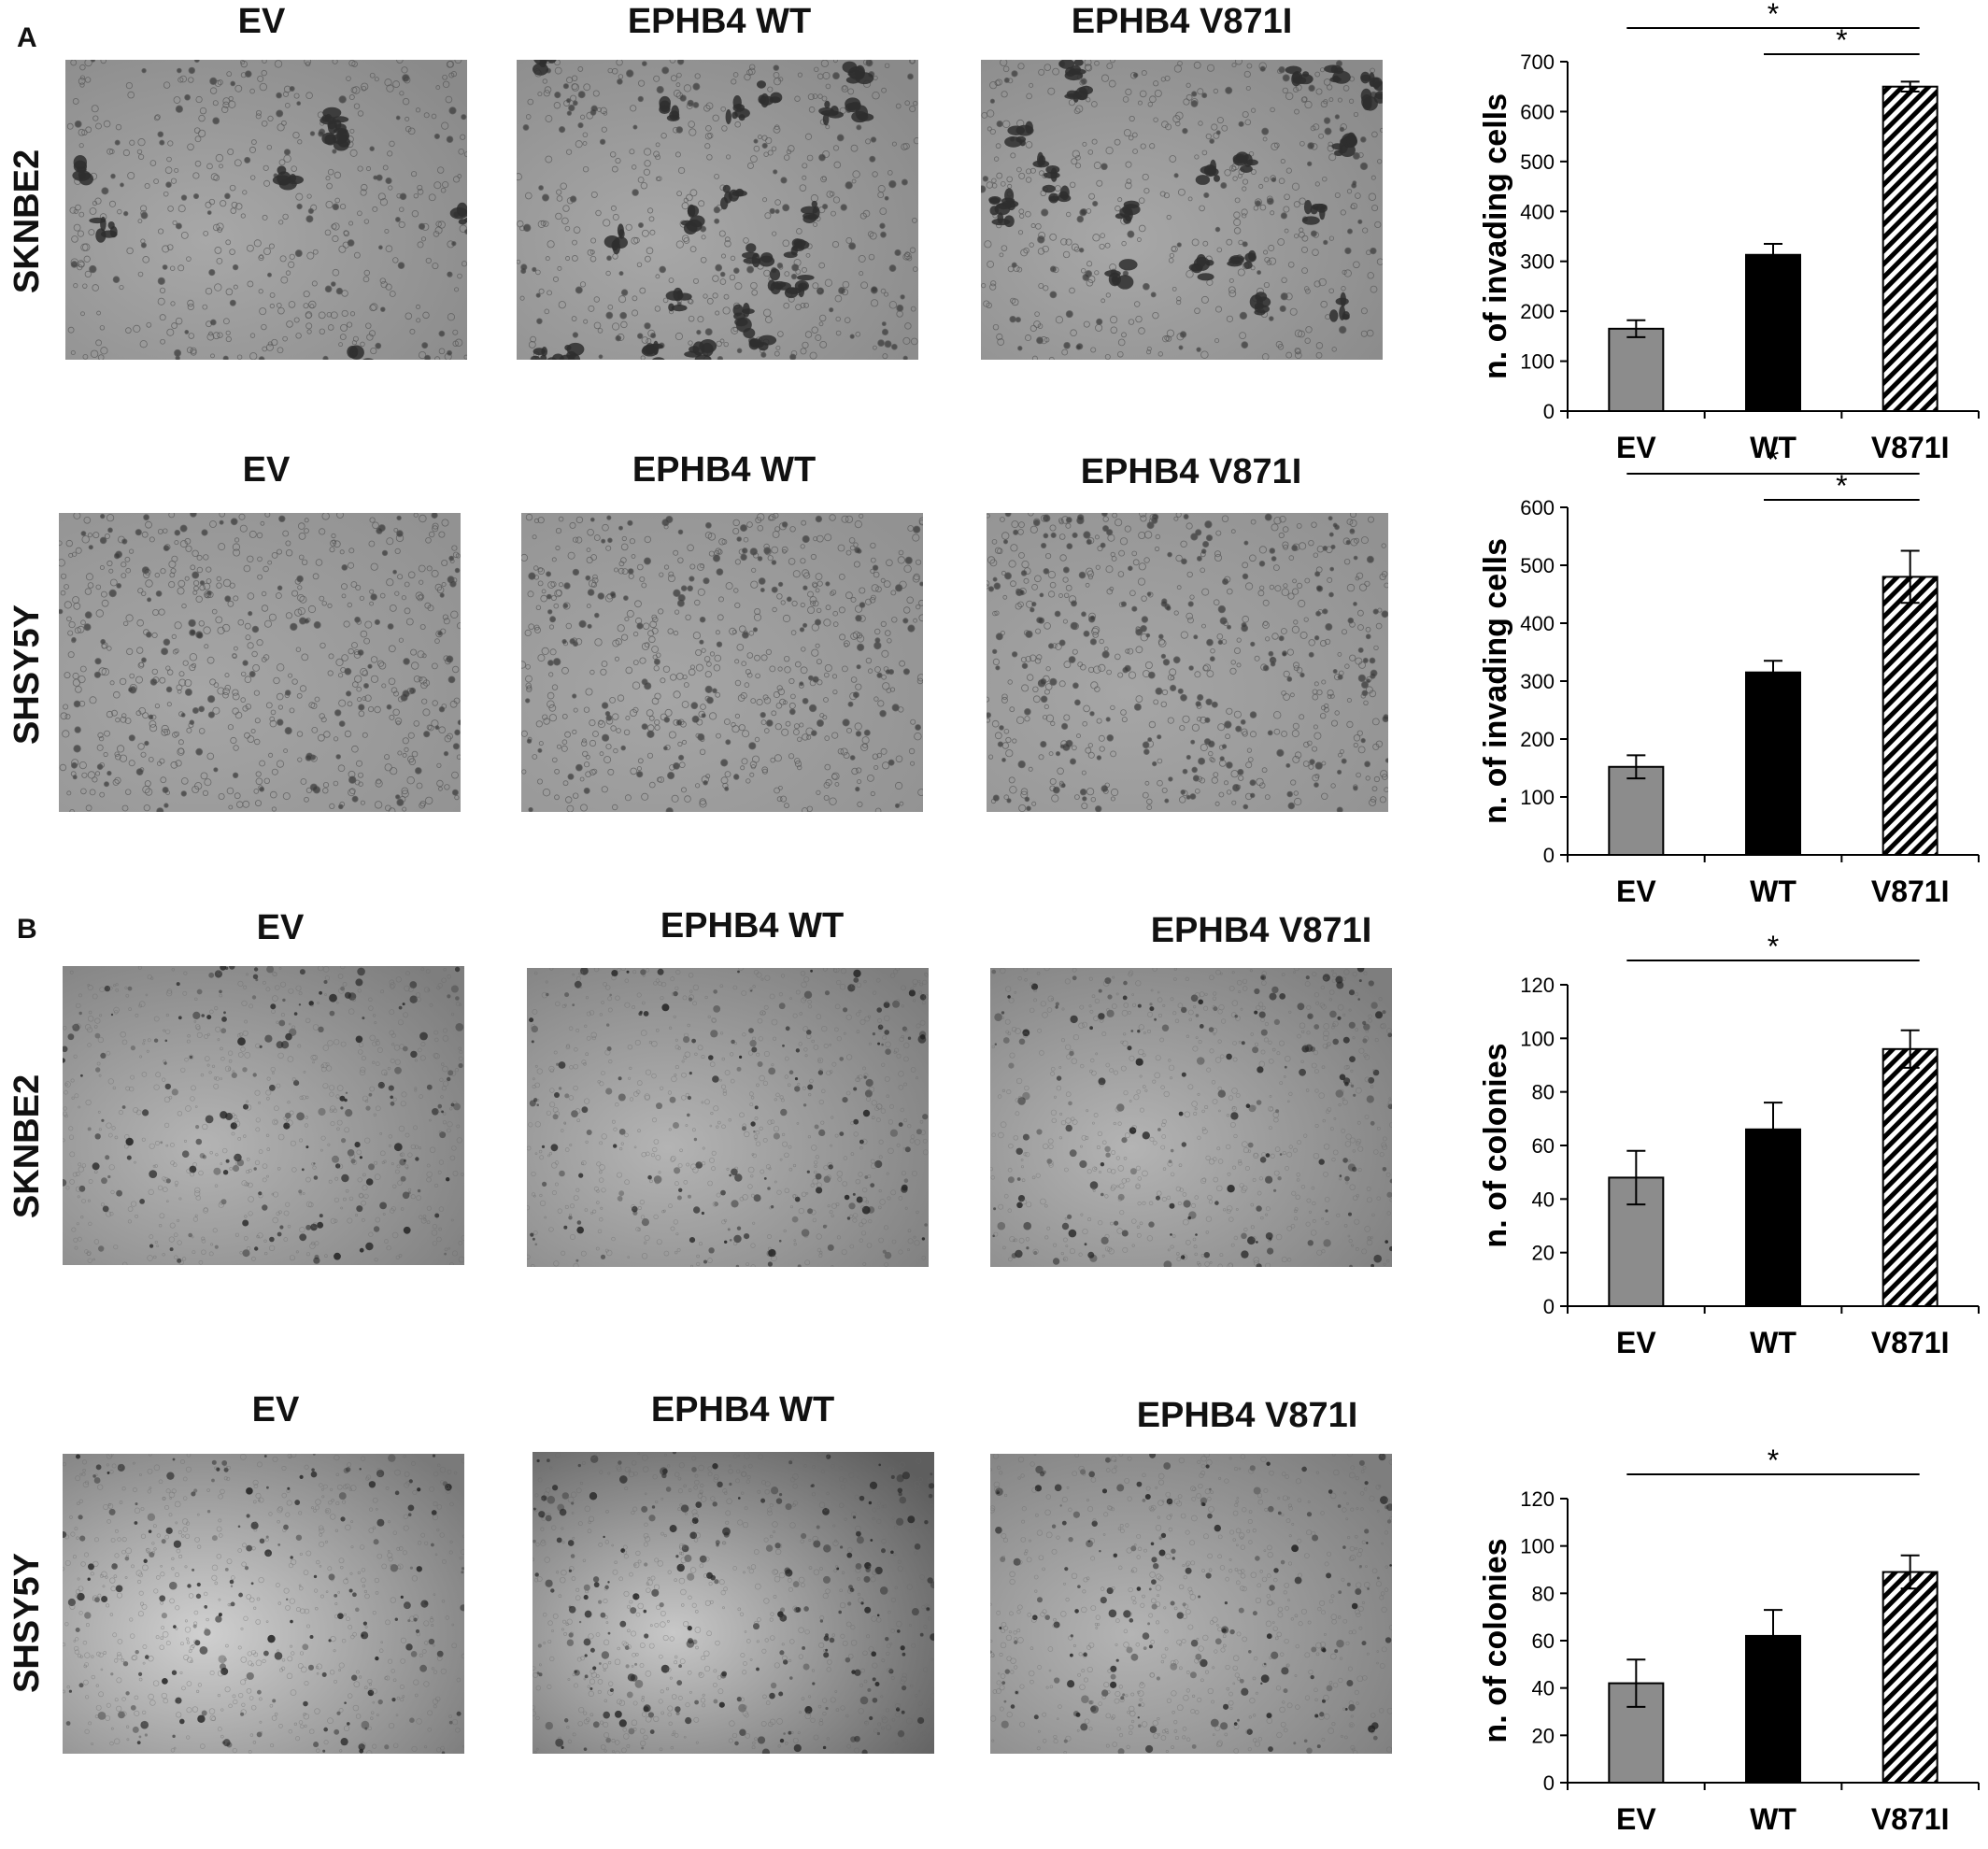  I want to click on row-label-0: SKNBE2, so click(27, 221).